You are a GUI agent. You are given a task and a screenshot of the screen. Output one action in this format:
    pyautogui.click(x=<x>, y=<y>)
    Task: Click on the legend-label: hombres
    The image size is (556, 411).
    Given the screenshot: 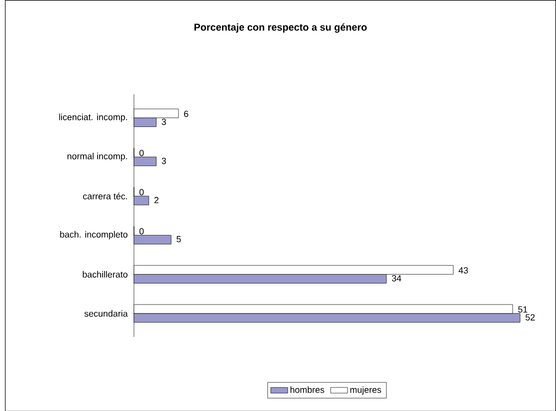 What is the action you would take?
    pyautogui.click(x=307, y=389)
    